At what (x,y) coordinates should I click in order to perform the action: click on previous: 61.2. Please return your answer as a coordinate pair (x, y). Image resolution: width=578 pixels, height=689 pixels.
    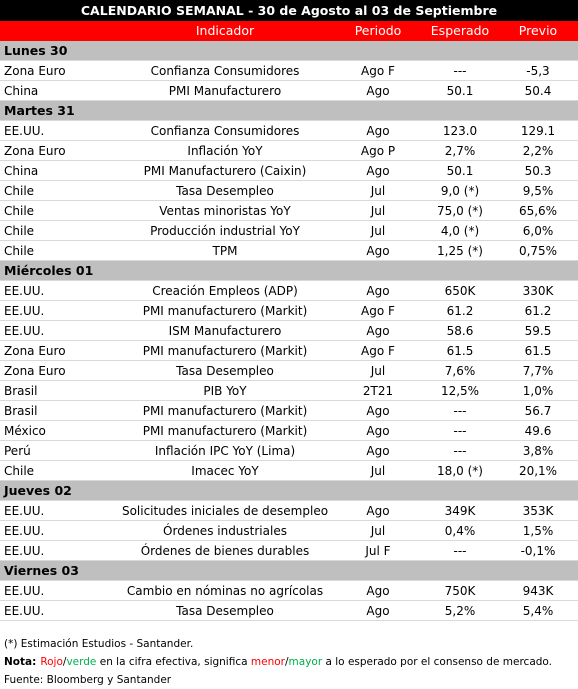
    Looking at the image, I should click on (538, 311).